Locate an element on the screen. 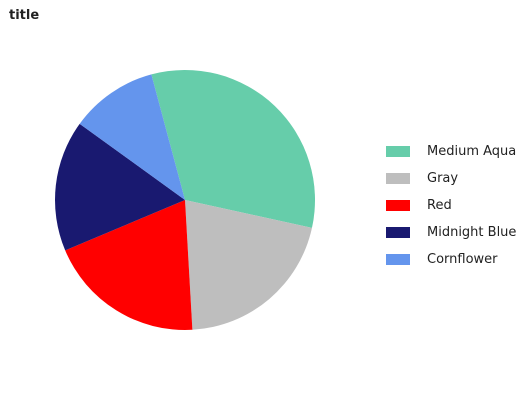  legend-item-midnight-blue: Midnight Blue is located at coordinates (451, 232).